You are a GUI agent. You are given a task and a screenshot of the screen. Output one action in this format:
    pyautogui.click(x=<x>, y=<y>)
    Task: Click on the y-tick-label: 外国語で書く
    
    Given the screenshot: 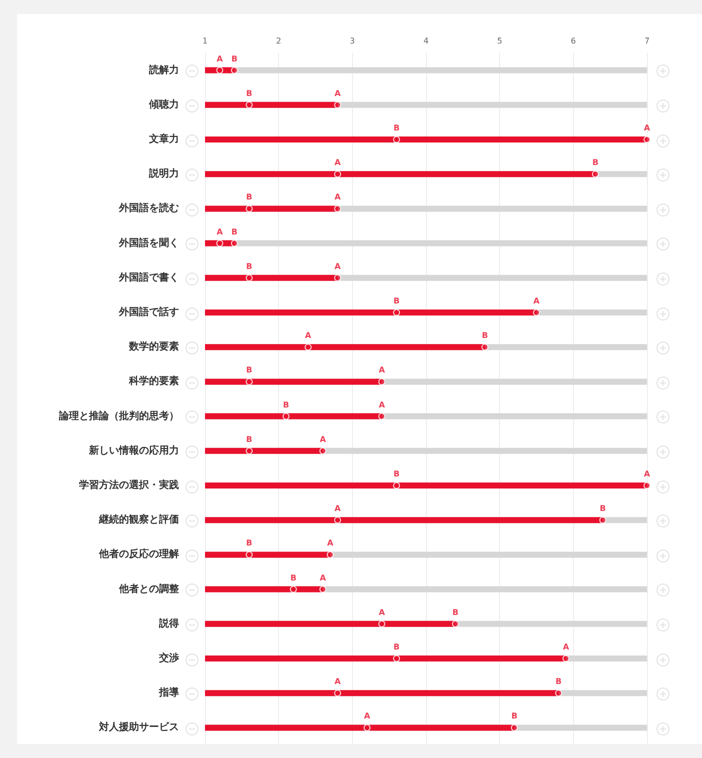 What is the action you would take?
    pyautogui.click(x=148, y=277)
    